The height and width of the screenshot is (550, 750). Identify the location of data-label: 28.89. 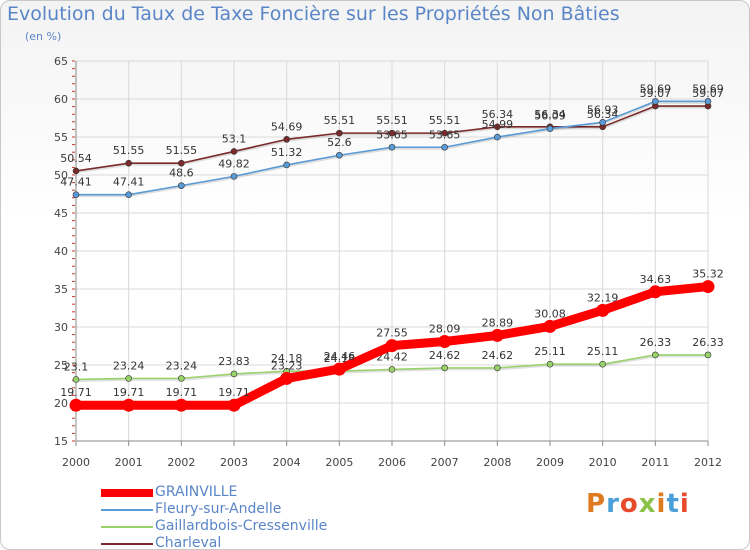
(498, 322).